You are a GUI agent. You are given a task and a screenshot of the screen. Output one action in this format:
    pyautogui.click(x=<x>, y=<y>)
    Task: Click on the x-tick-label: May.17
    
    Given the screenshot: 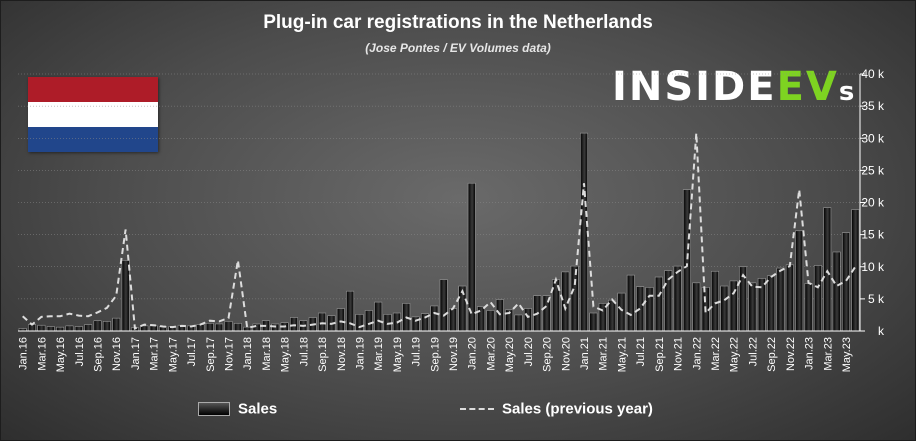 What is the action you would take?
    pyautogui.click(x=173, y=354)
    